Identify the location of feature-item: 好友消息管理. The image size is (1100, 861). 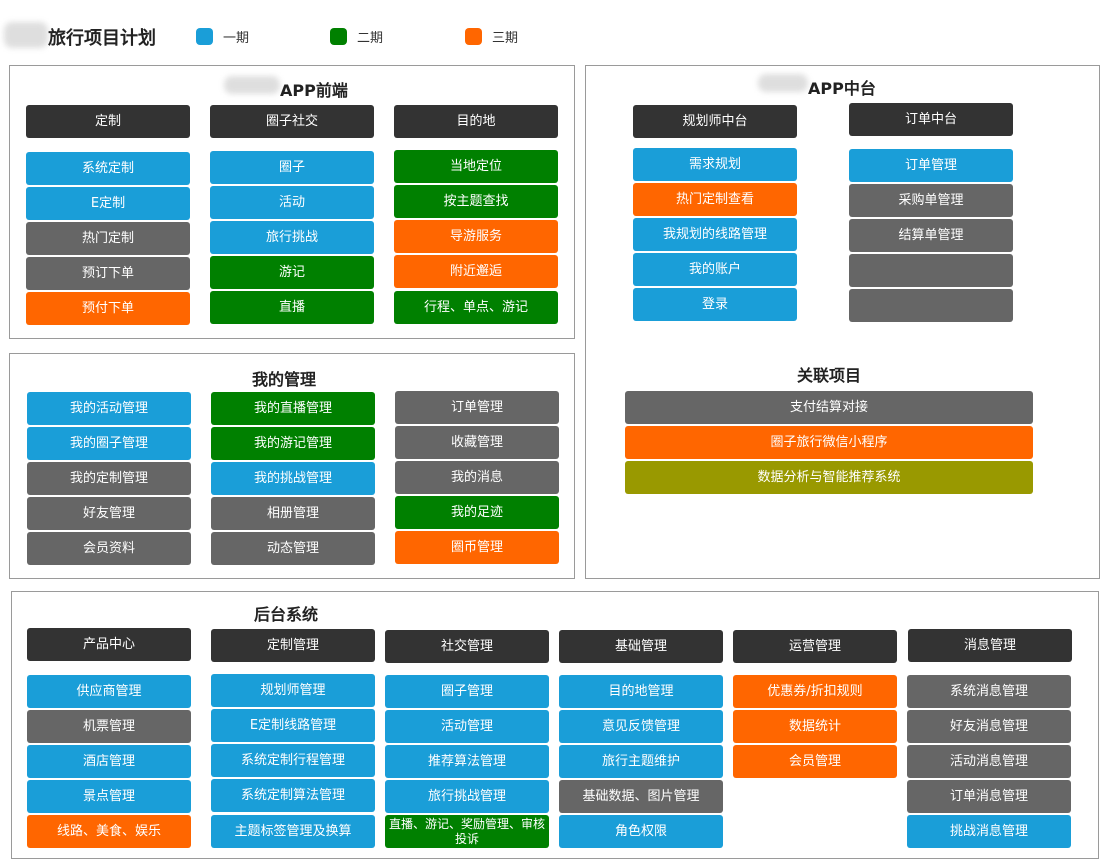
(989, 726).